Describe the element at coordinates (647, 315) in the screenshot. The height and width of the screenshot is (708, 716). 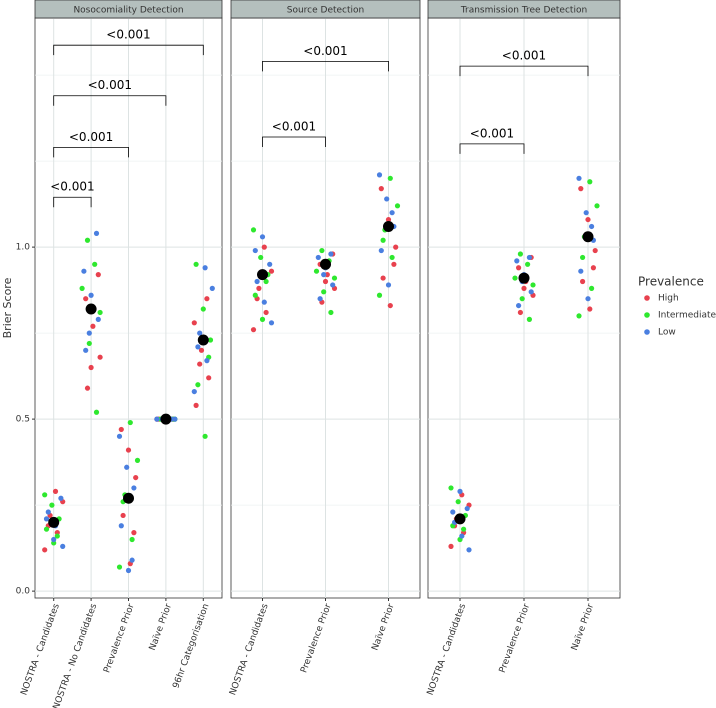
I see `legend-swatch` at that location.